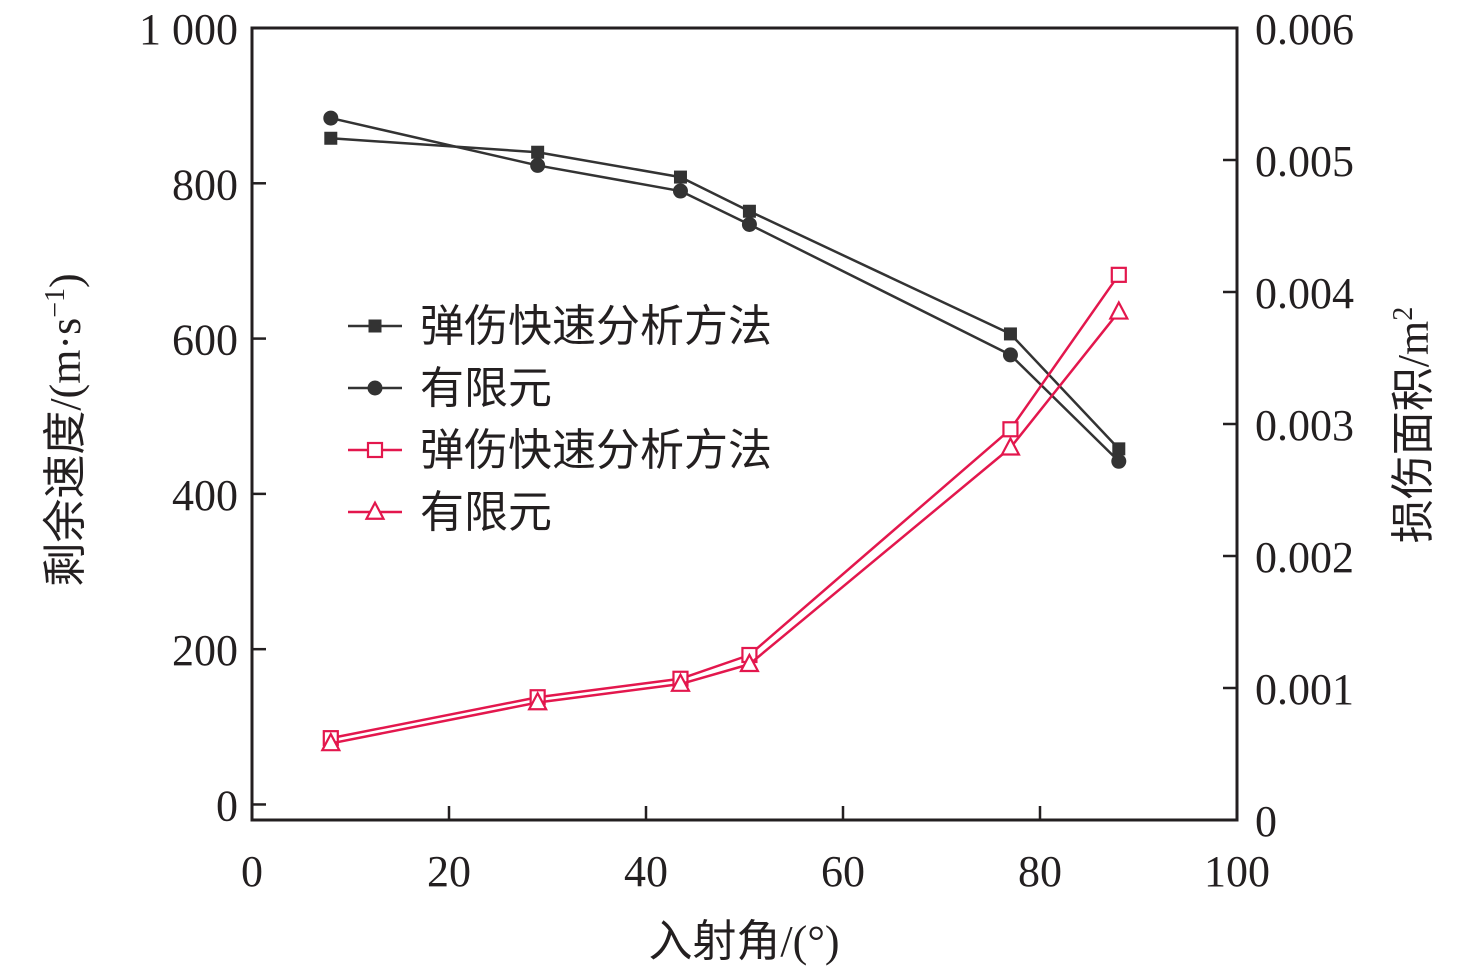 The image size is (1476, 969). I want to click on legend-item-4: 有限元, so click(450, 512).